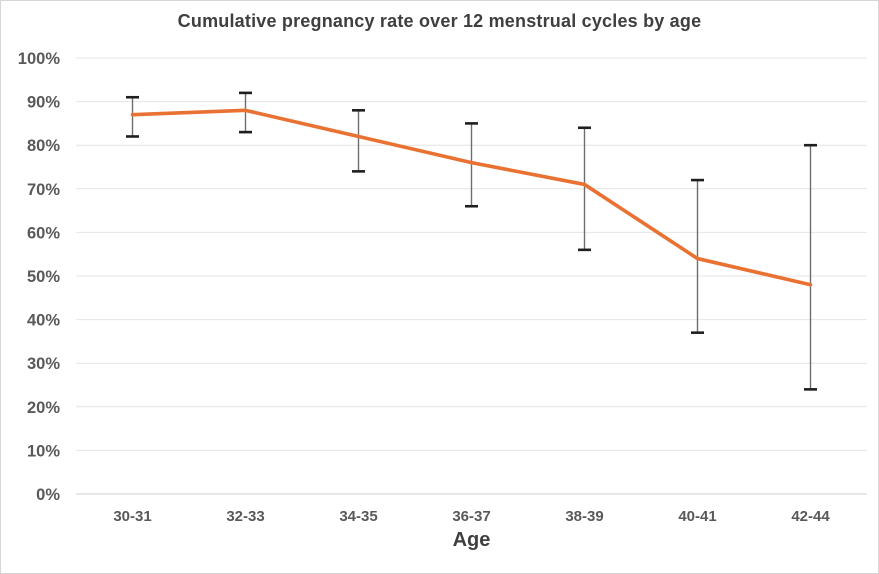 This screenshot has height=574, width=879. What do you see at coordinates (43, 190) in the screenshot?
I see `y-tick-label: 70%` at bounding box center [43, 190].